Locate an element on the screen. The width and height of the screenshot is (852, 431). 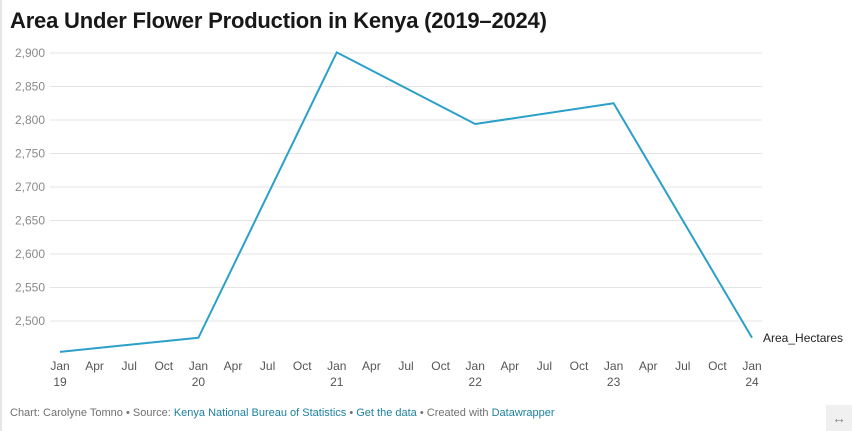
expand-icon: ↔ is located at coordinates (839, 418).